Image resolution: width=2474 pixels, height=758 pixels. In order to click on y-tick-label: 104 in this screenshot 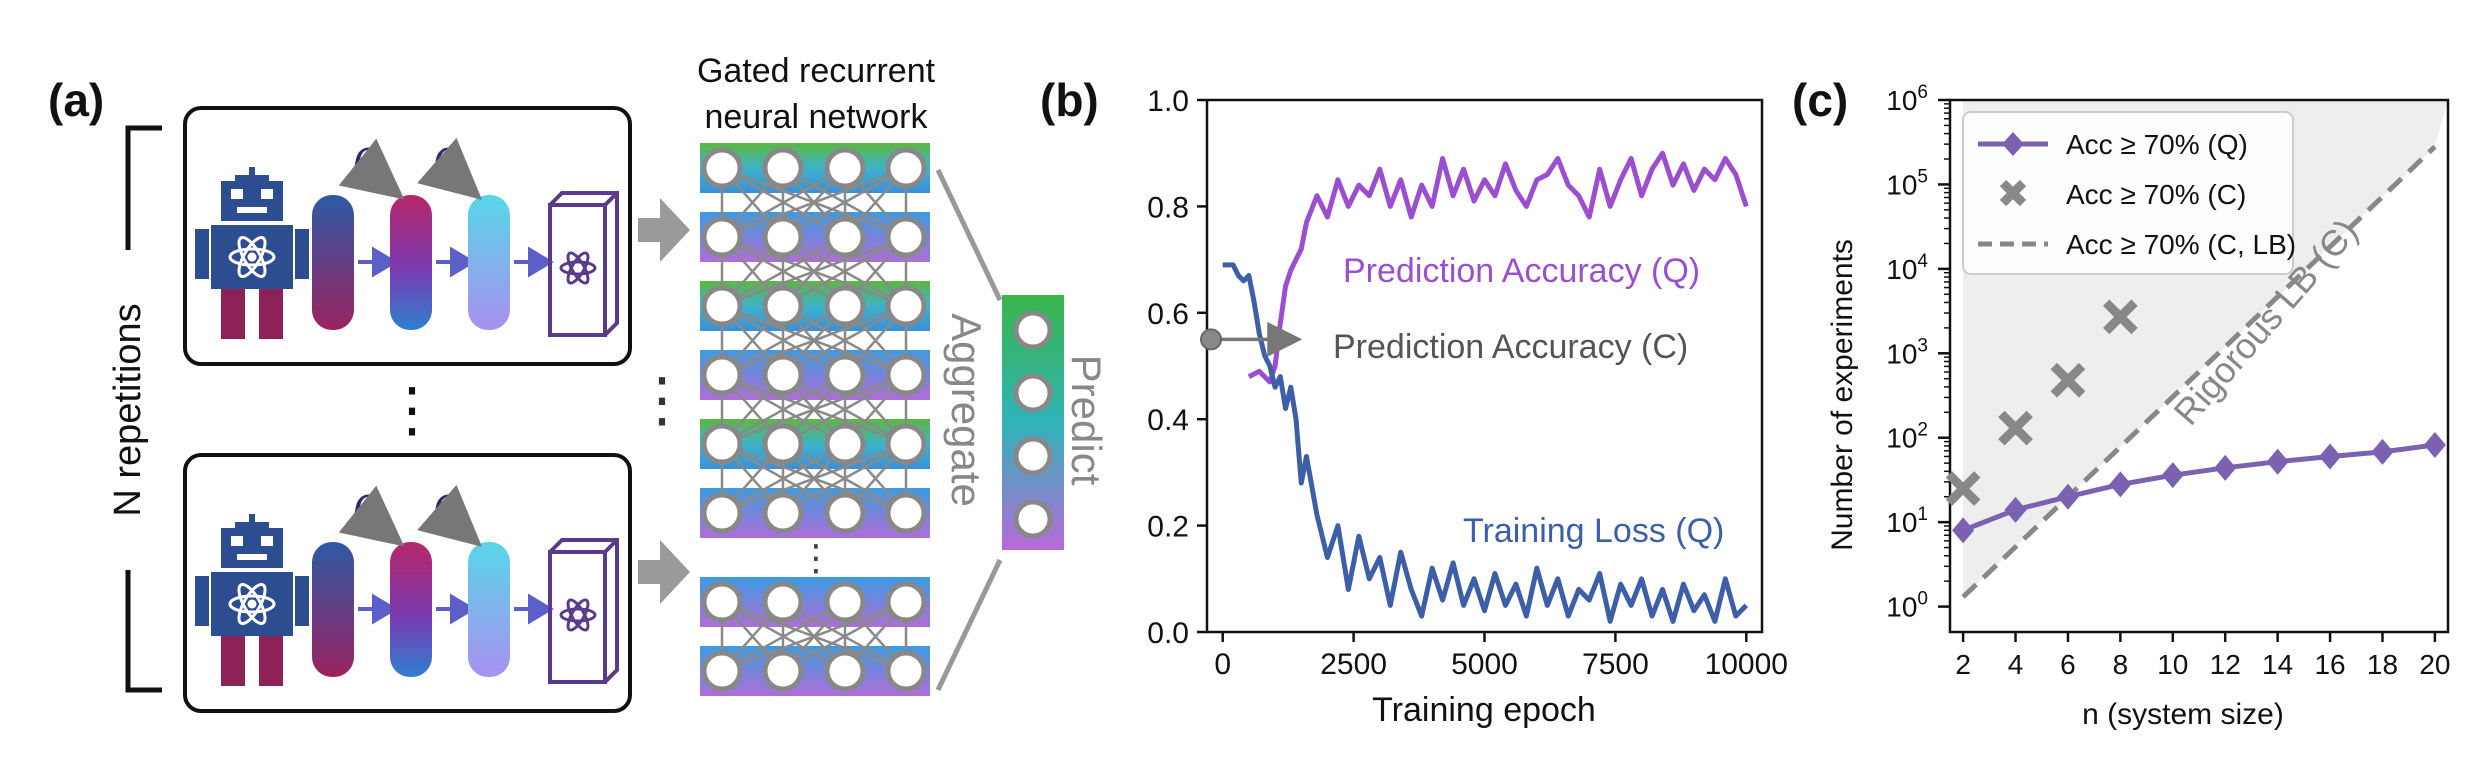, I will do `click(1907, 268)`.